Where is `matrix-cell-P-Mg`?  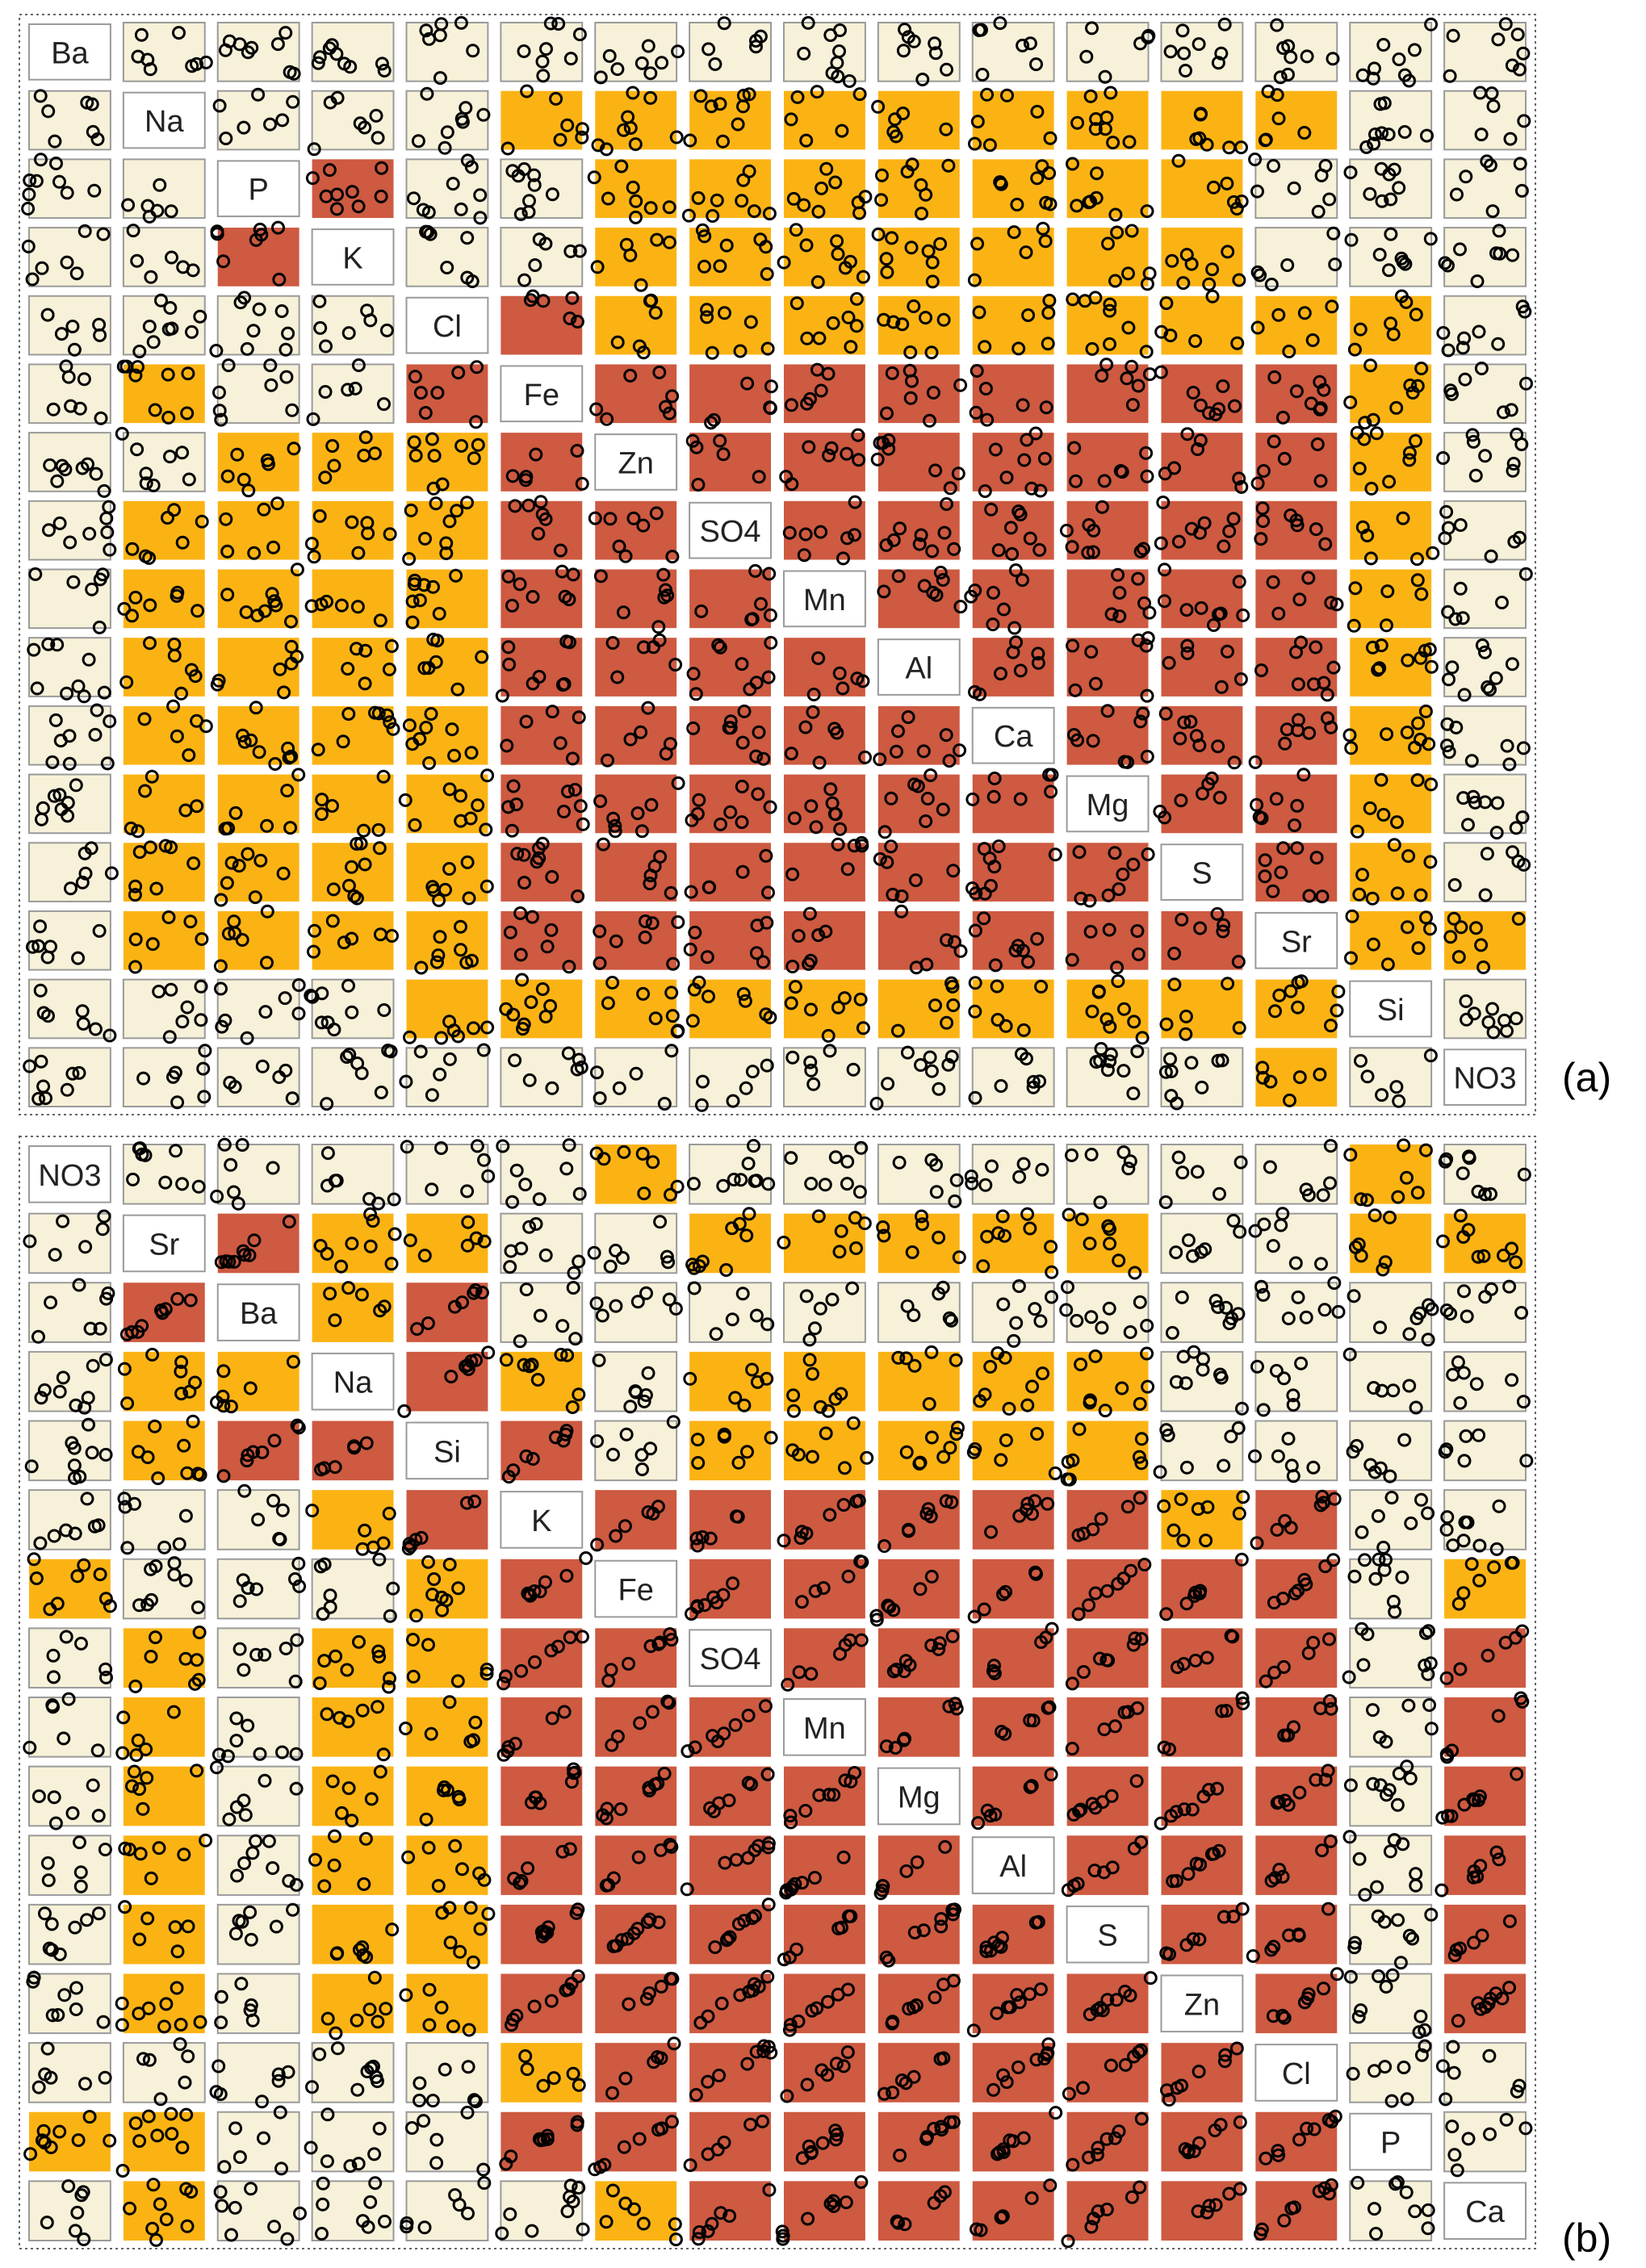 matrix-cell-P-Mg is located at coordinates (1107, 189).